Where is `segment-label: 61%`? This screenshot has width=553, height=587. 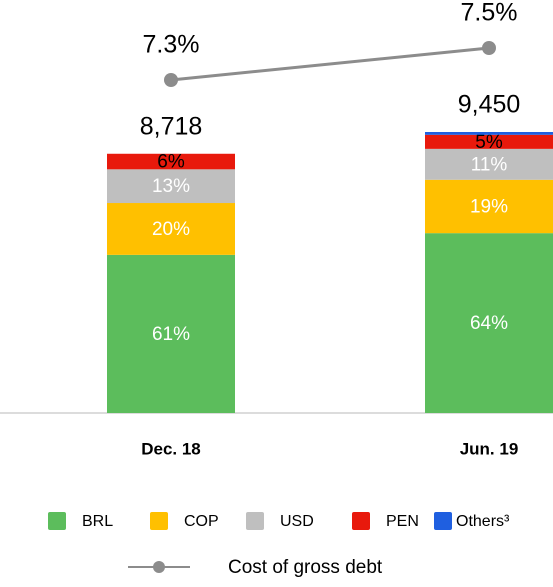 segment-label: 61% is located at coordinates (171, 334).